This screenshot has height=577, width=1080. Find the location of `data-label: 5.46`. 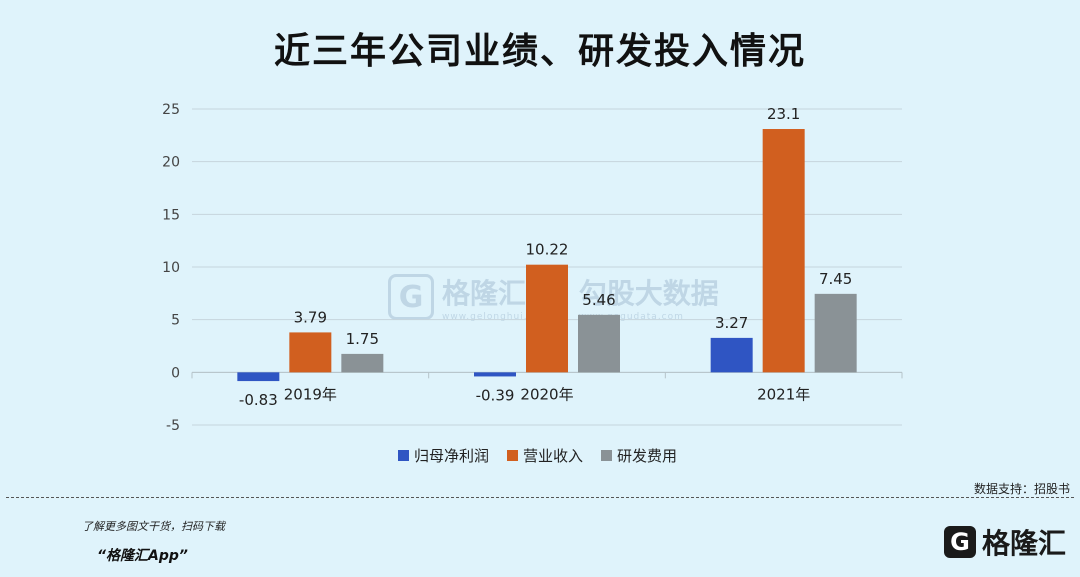

data-label: 5.46 is located at coordinates (598, 300).